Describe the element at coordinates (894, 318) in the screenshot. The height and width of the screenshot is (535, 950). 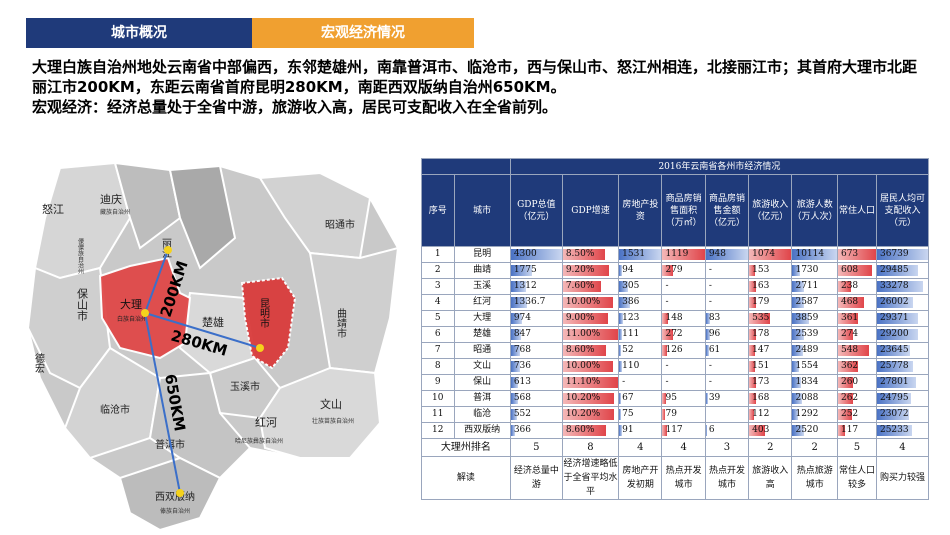
I see `cell-value: 29371` at that location.